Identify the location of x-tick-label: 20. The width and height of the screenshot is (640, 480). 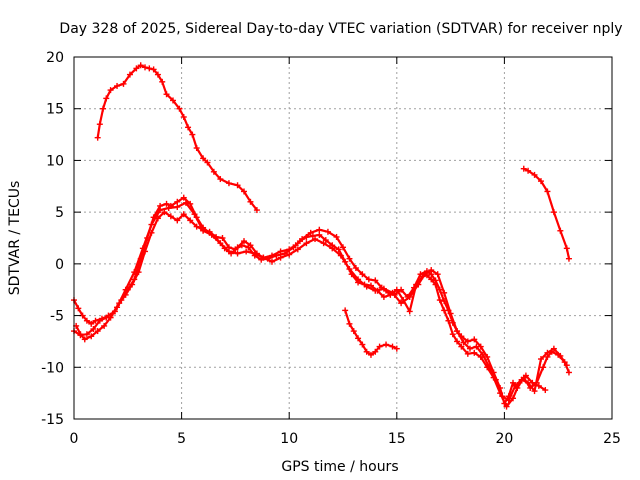
(504, 439).